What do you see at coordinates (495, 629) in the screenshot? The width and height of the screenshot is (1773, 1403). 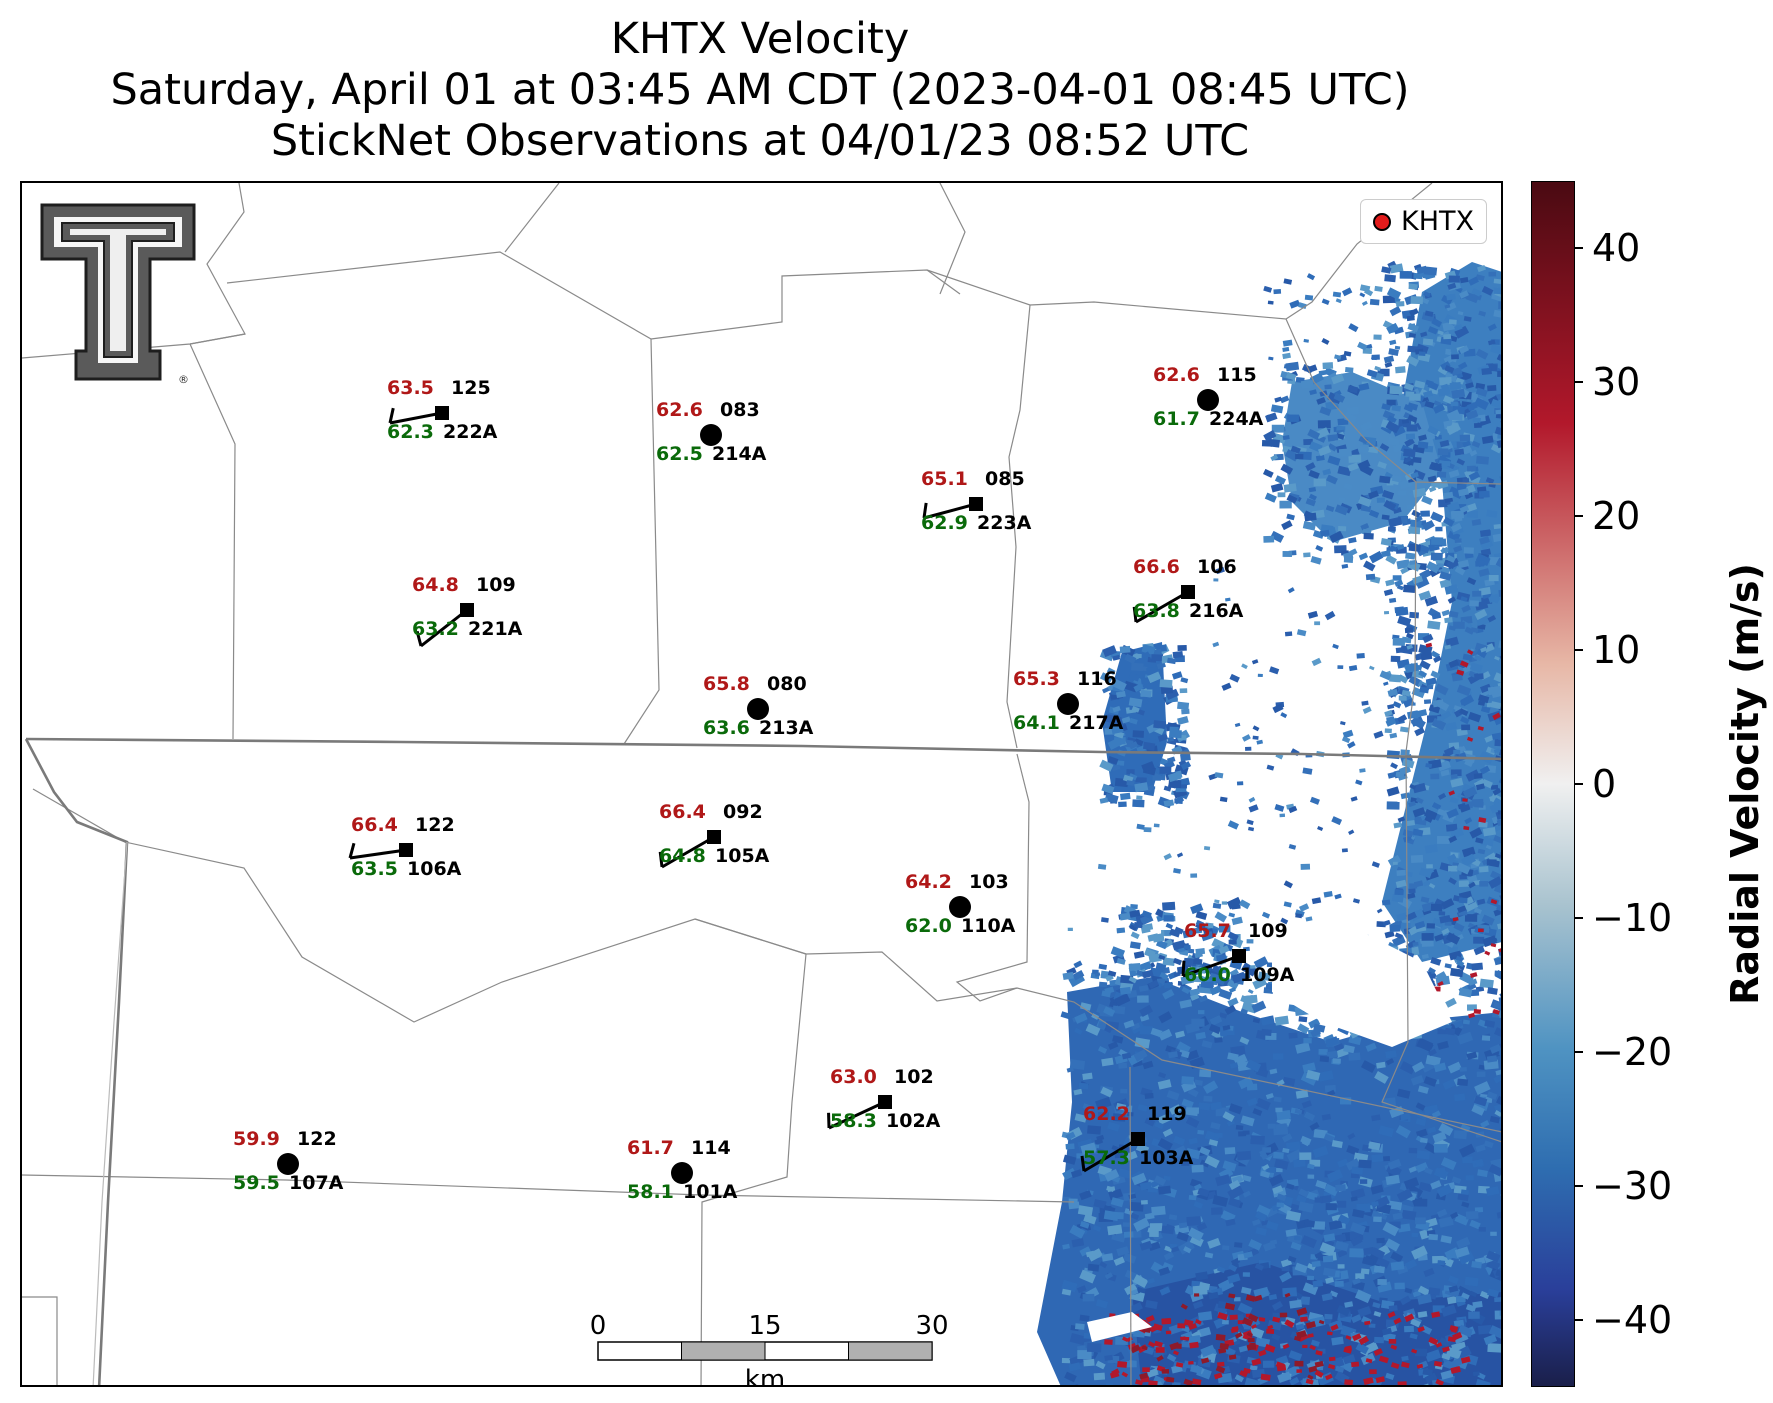 I see `station-id: 221A` at bounding box center [495, 629].